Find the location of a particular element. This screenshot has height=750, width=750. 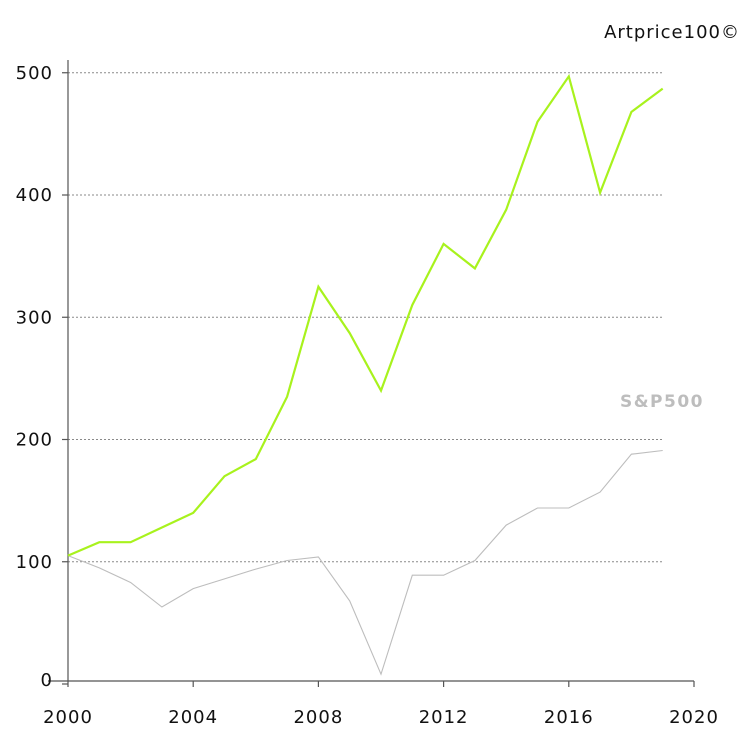

y-tick-label: 500 is located at coordinates (34, 73).